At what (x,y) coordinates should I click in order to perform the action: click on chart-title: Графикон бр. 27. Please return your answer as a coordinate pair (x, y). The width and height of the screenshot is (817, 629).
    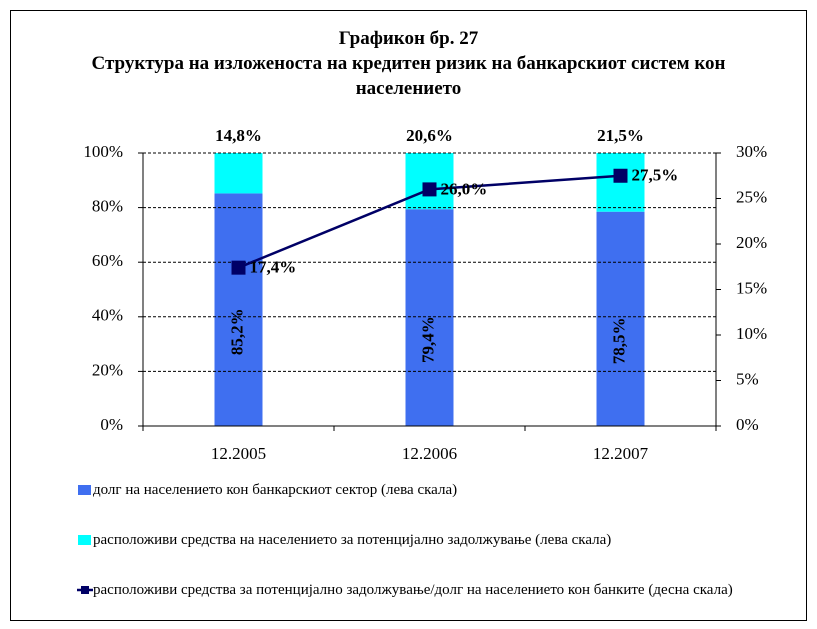
    Looking at the image, I should click on (408, 38).